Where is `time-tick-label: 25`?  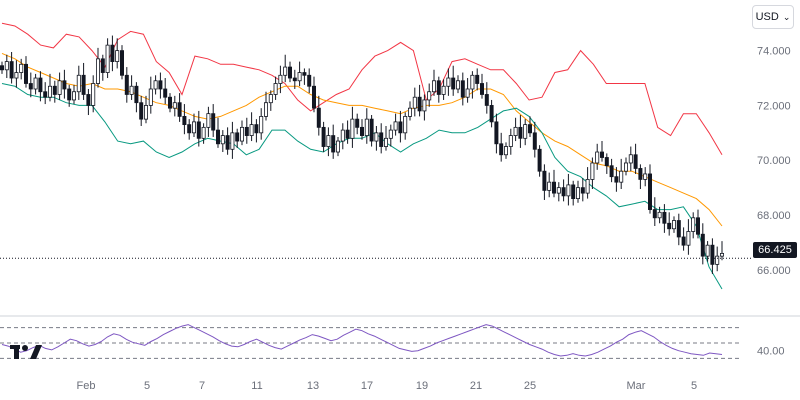 time-tick-label: 25 is located at coordinates (530, 386).